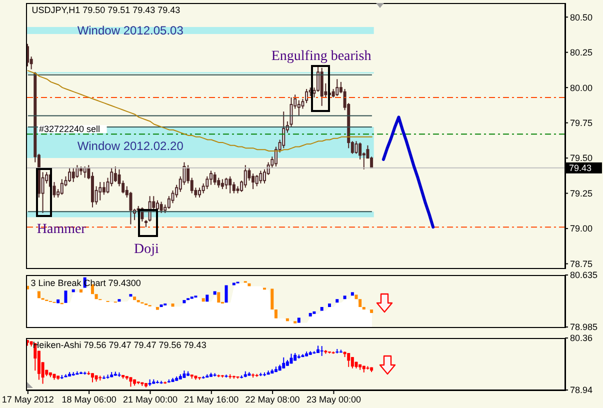 This screenshot has height=408, width=603. Describe the element at coordinates (581, 53) in the screenshot. I see `y-tick-label: 80.25` at that location.